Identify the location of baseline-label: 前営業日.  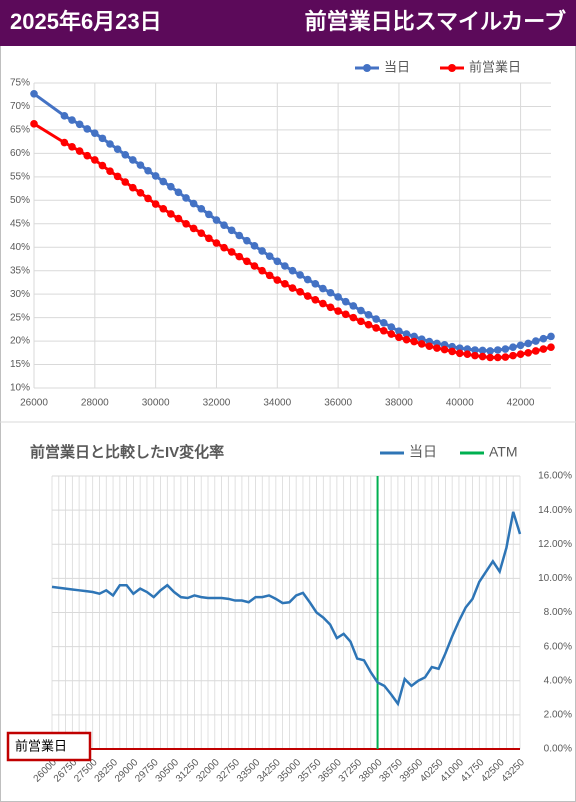
(41, 745).